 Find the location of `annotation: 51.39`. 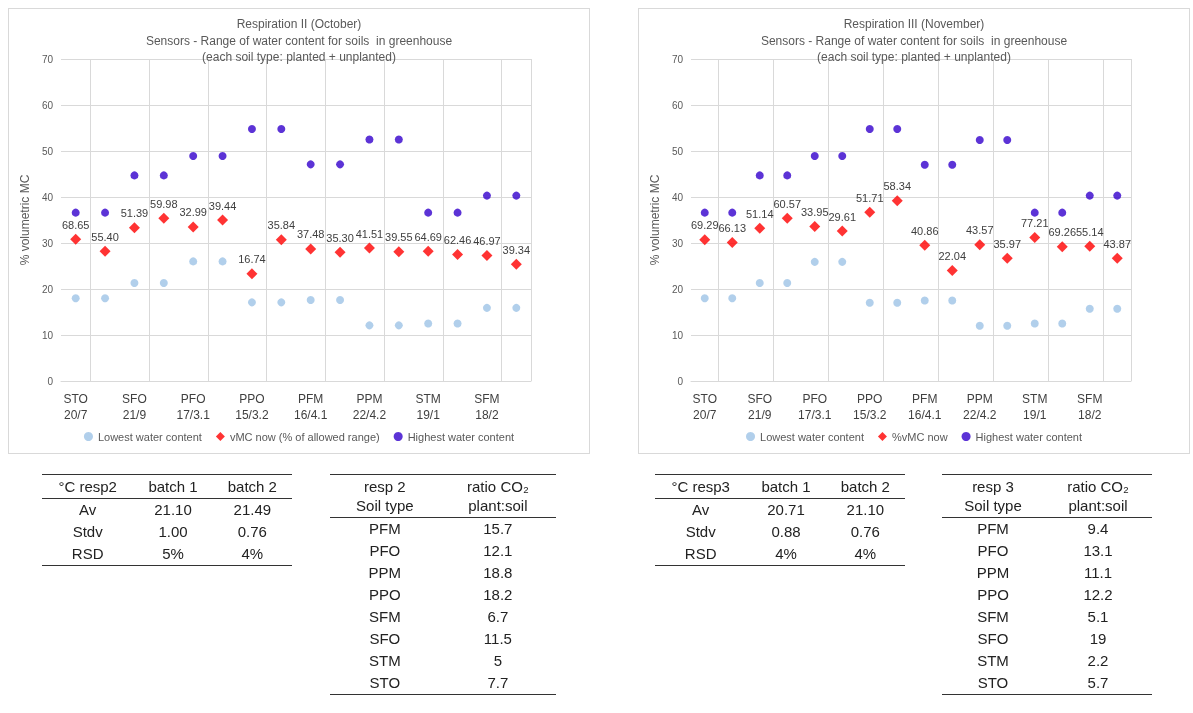

annotation: 51.39 is located at coordinates (134, 213).